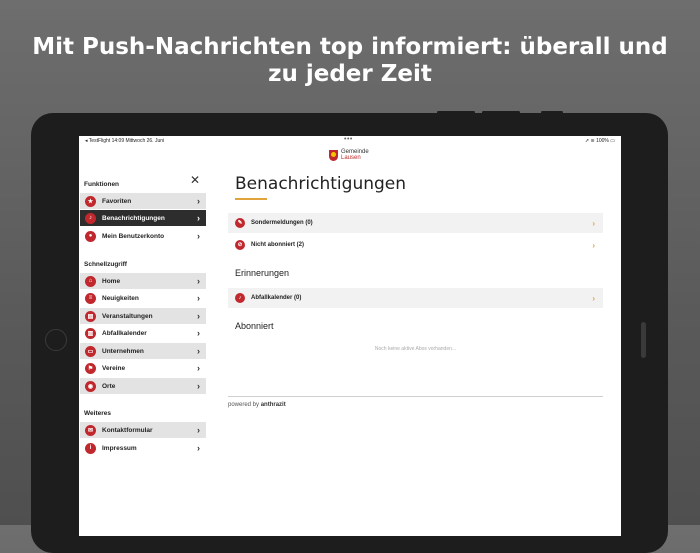 Image resolution: width=700 pixels, height=553 pixels. I want to click on section-title-erinnerungen: Erinnerungen, so click(262, 273).